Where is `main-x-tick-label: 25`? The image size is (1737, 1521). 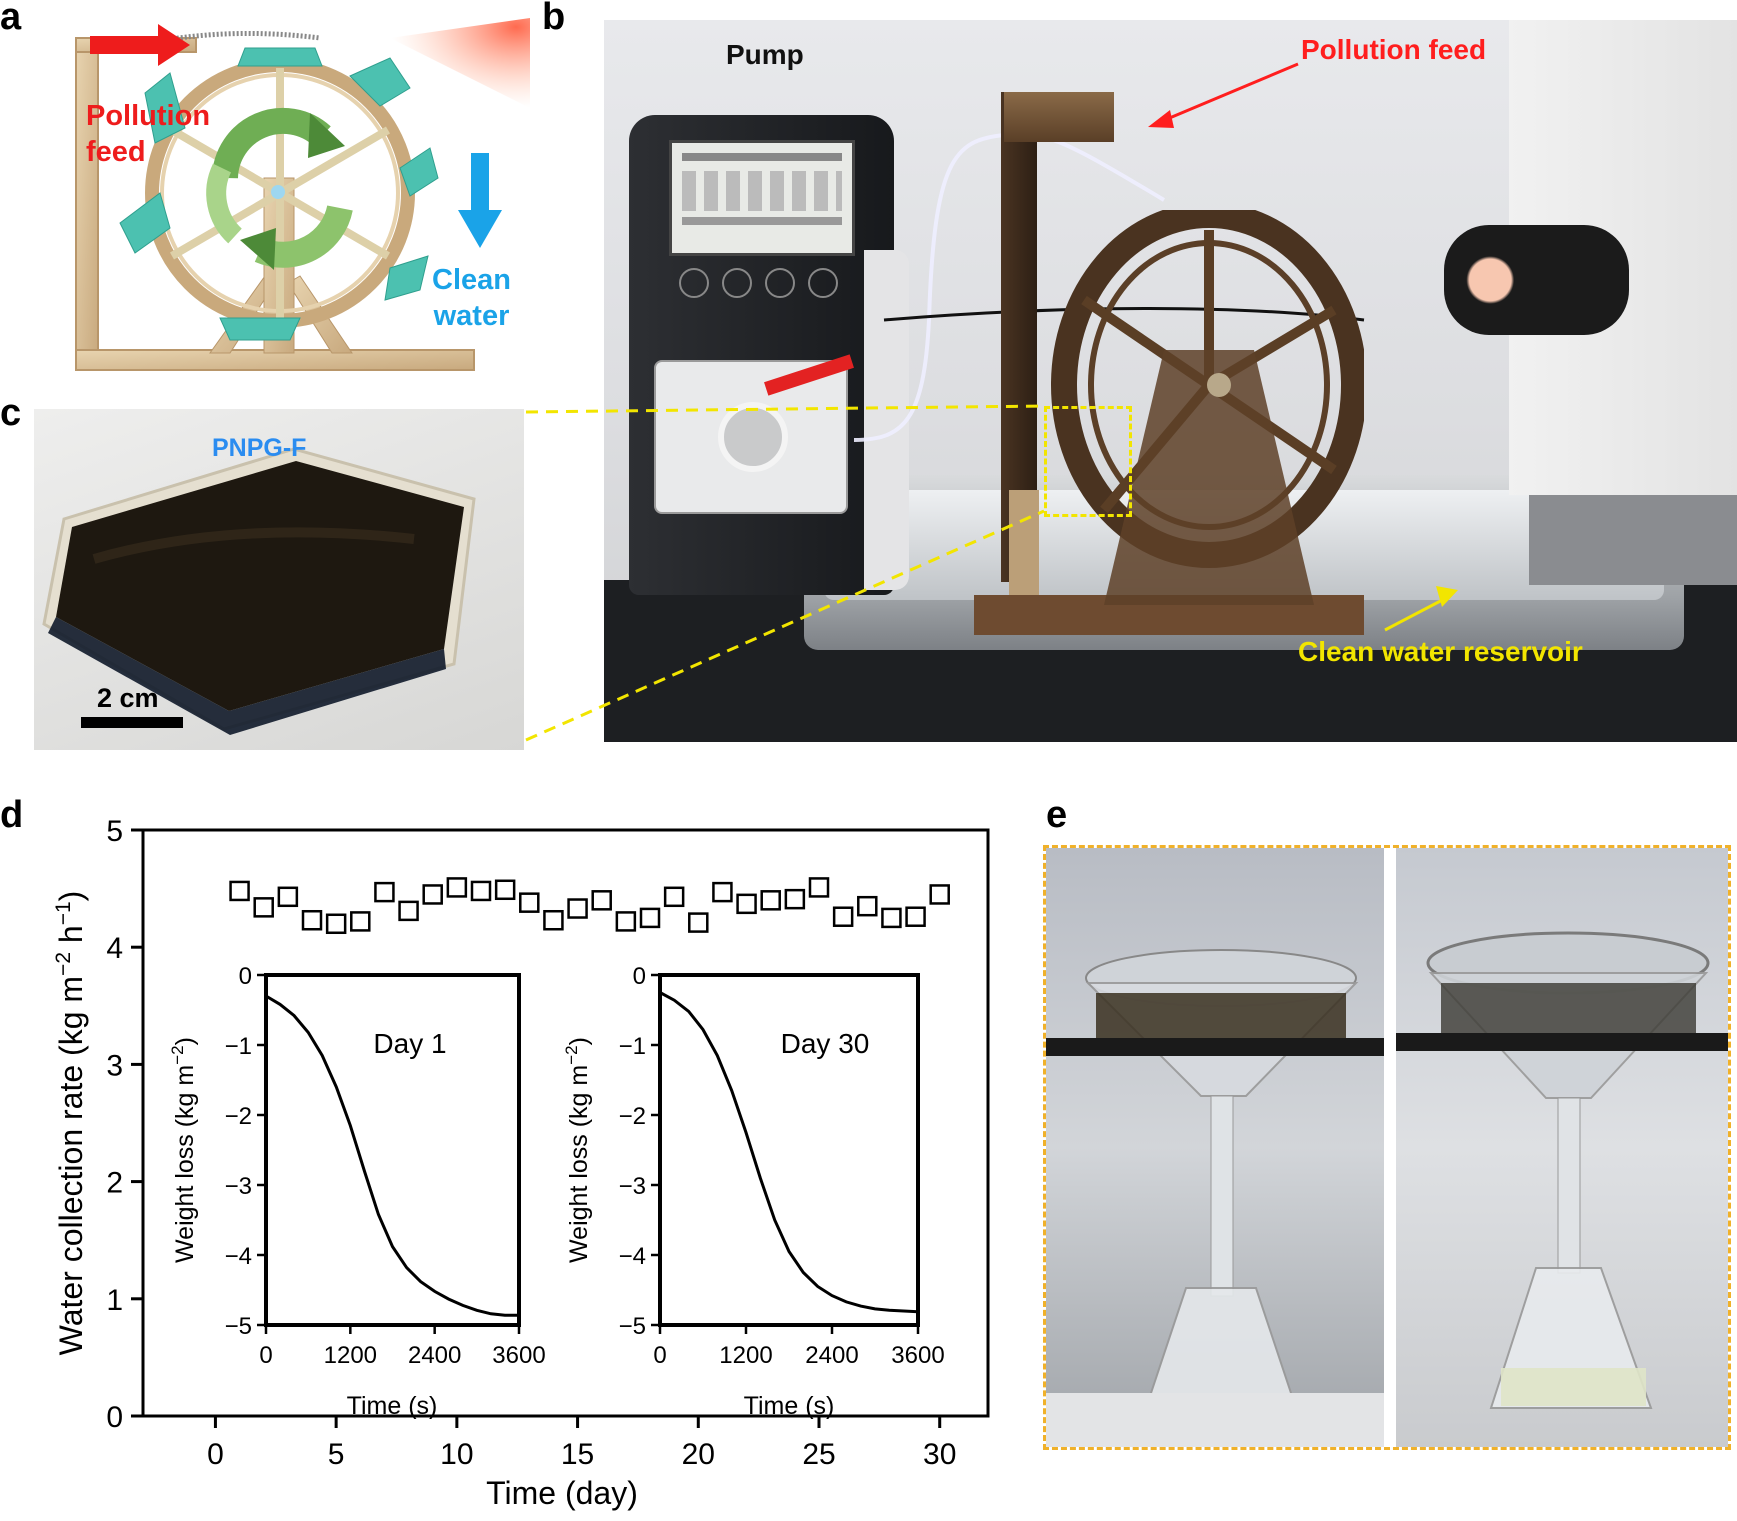
main-x-tick-label: 25 is located at coordinates (818, 1454).